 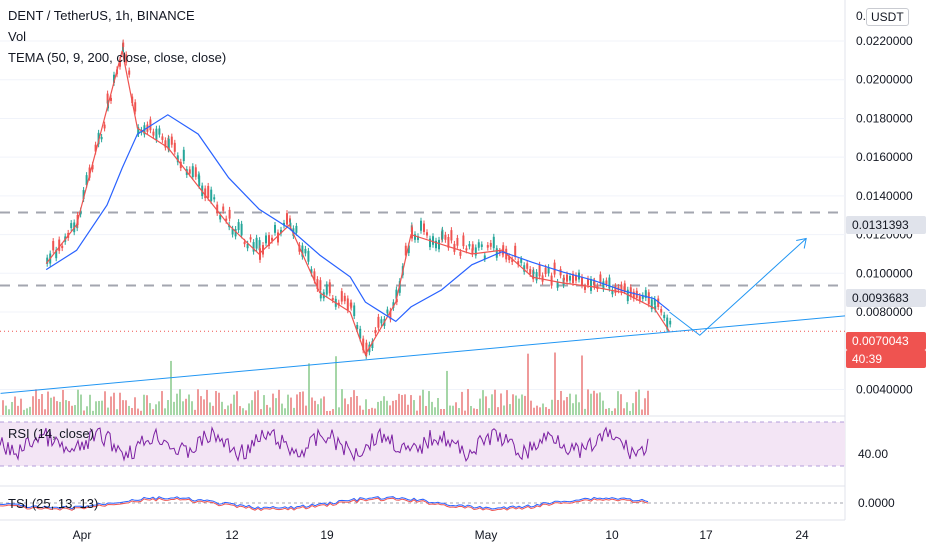 I want to click on price-axis-tick: 0.0200000, so click(x=884, y=80).